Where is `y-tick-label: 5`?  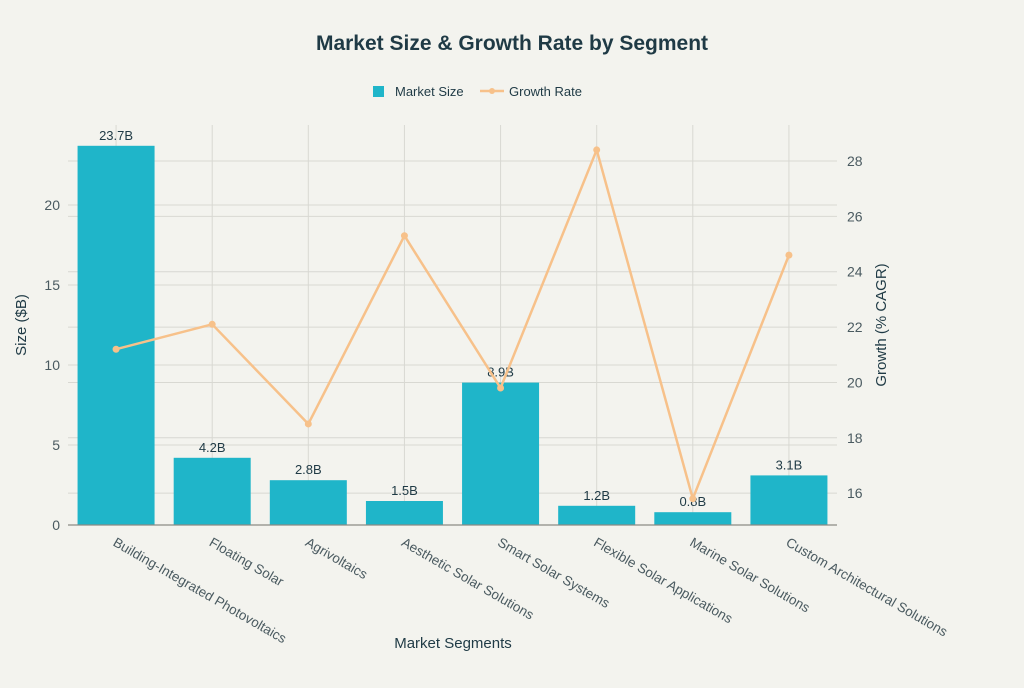 y-tick-label: 5 is located at coordinates (56, 445).